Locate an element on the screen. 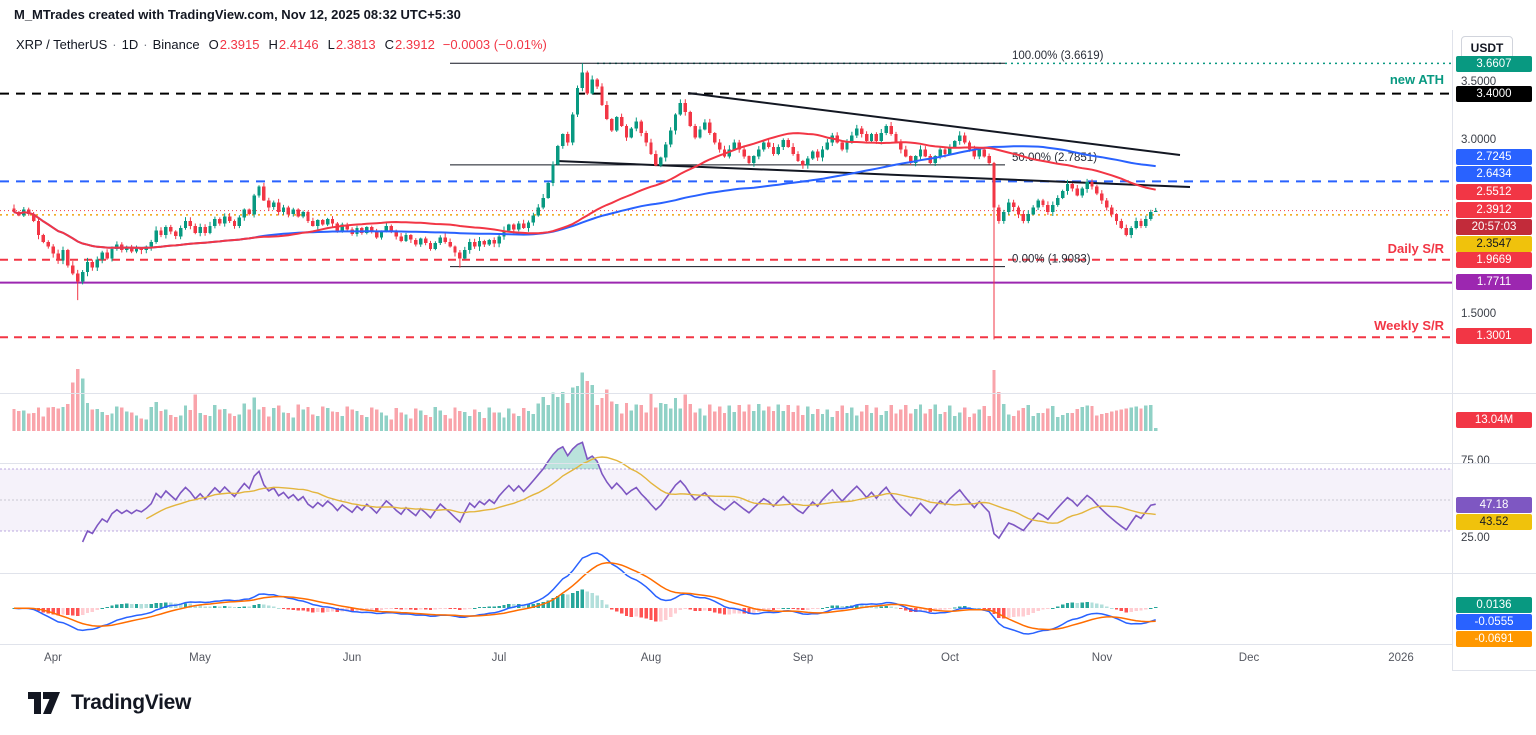  axis-badge: 0.0136 is located at coordinates (1494, 605).